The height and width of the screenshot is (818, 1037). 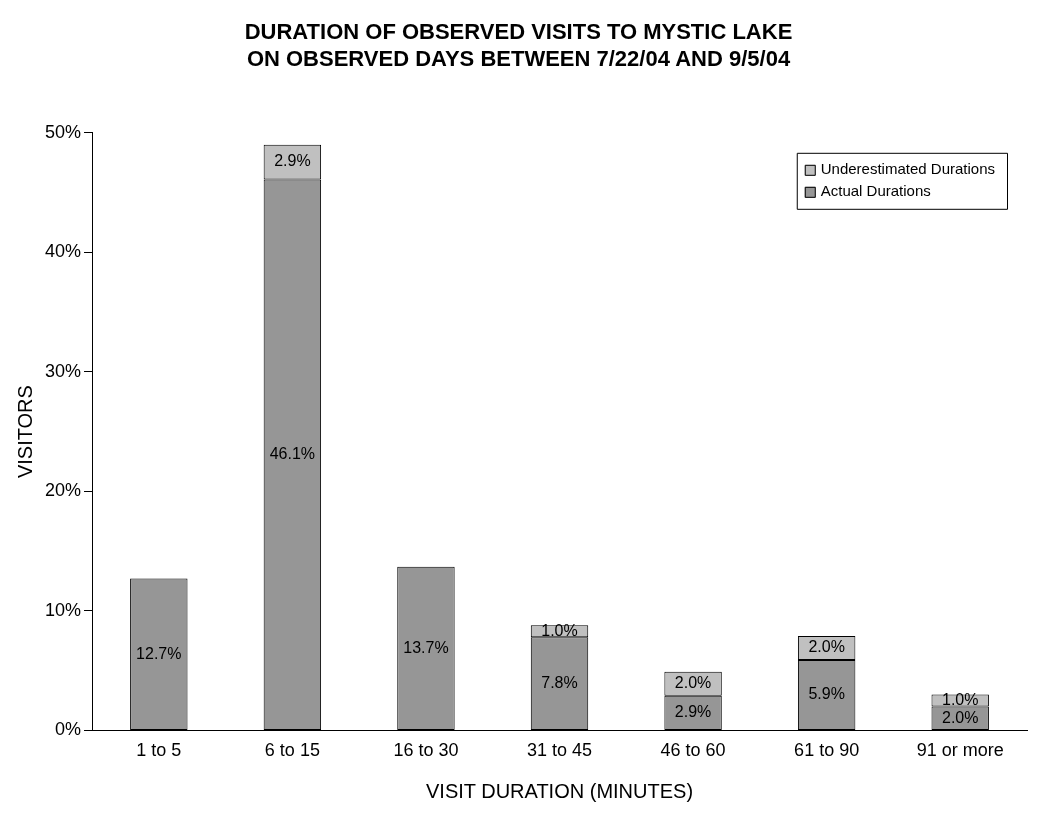 What do you see at coordinates (826, 694) in the screenshot?
I see `data-label: 5.9%` at bounding box center [826, 694].